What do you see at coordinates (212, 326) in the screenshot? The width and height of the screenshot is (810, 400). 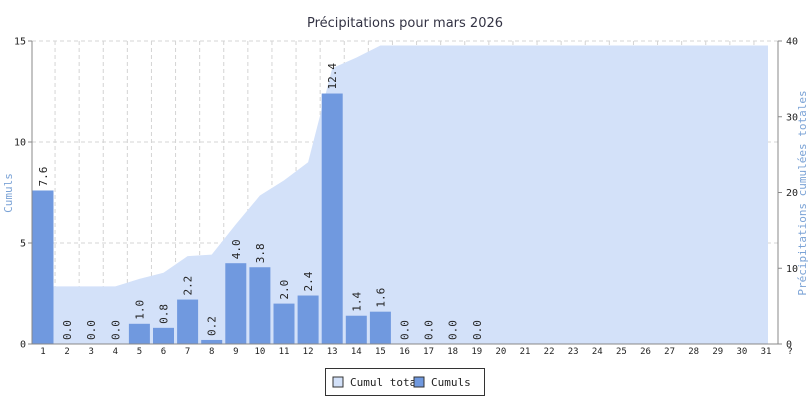 I see `value-label: 0.2` at bounding box center [212, 326].